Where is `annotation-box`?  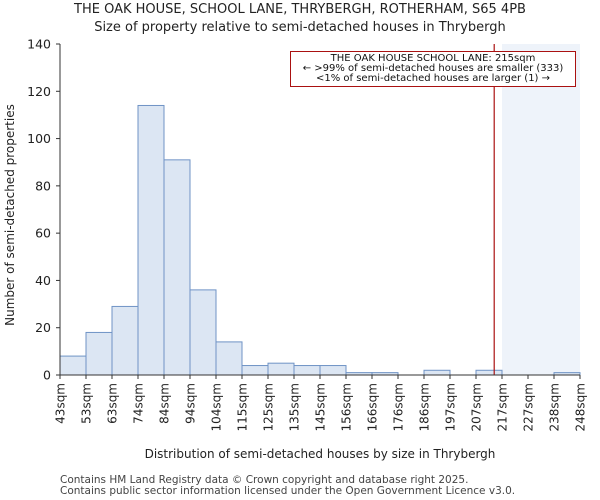 annotation-box is located at coordinates (433, 69).